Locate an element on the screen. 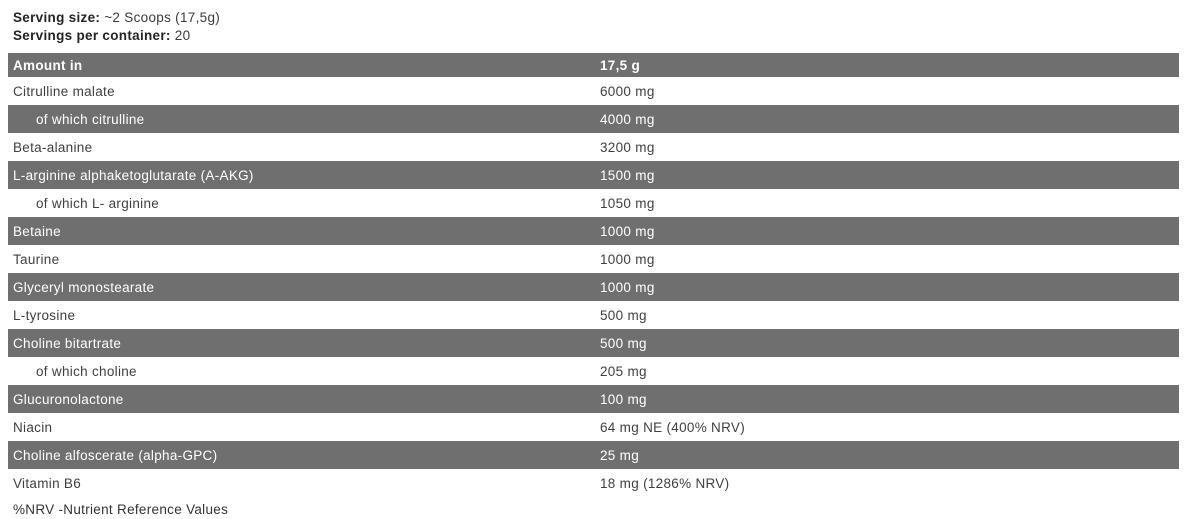 The width and height of the screenshot is (1187, 519). ingredient-name: Choline bitartrate is located at coordinates (67, 343).